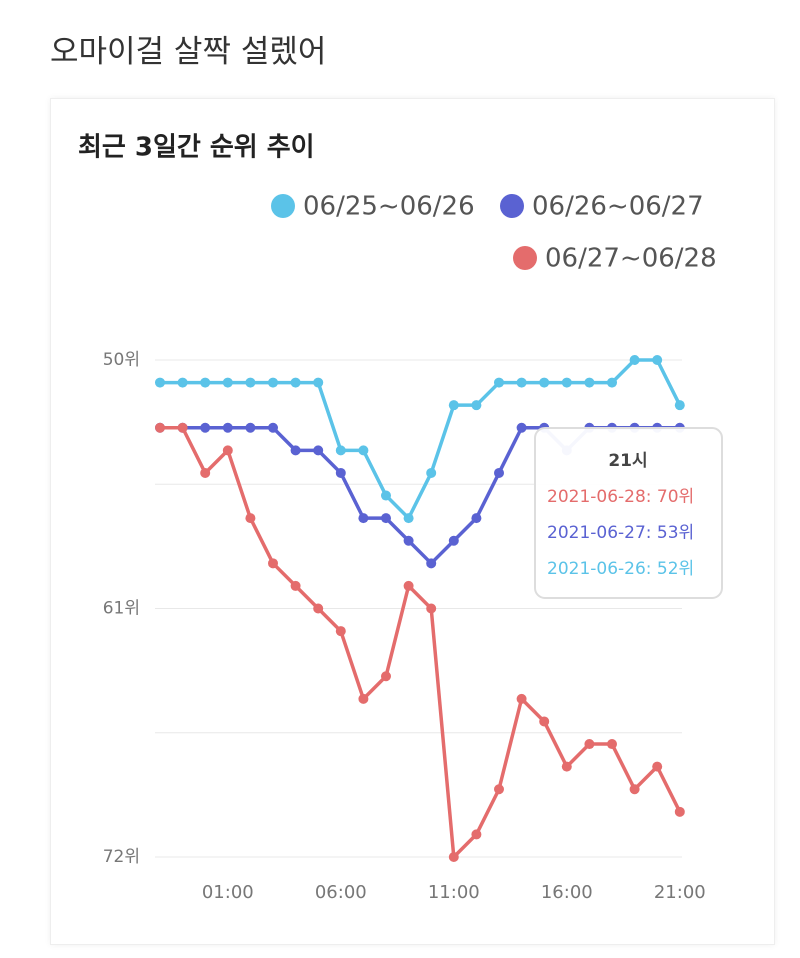  I want to click on y-tick-label: 72위, so click(121, 857).